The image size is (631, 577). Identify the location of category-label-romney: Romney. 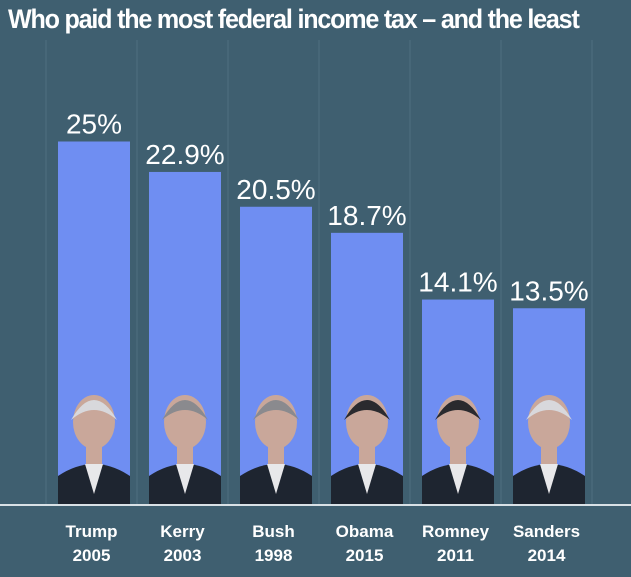
(456, 531).